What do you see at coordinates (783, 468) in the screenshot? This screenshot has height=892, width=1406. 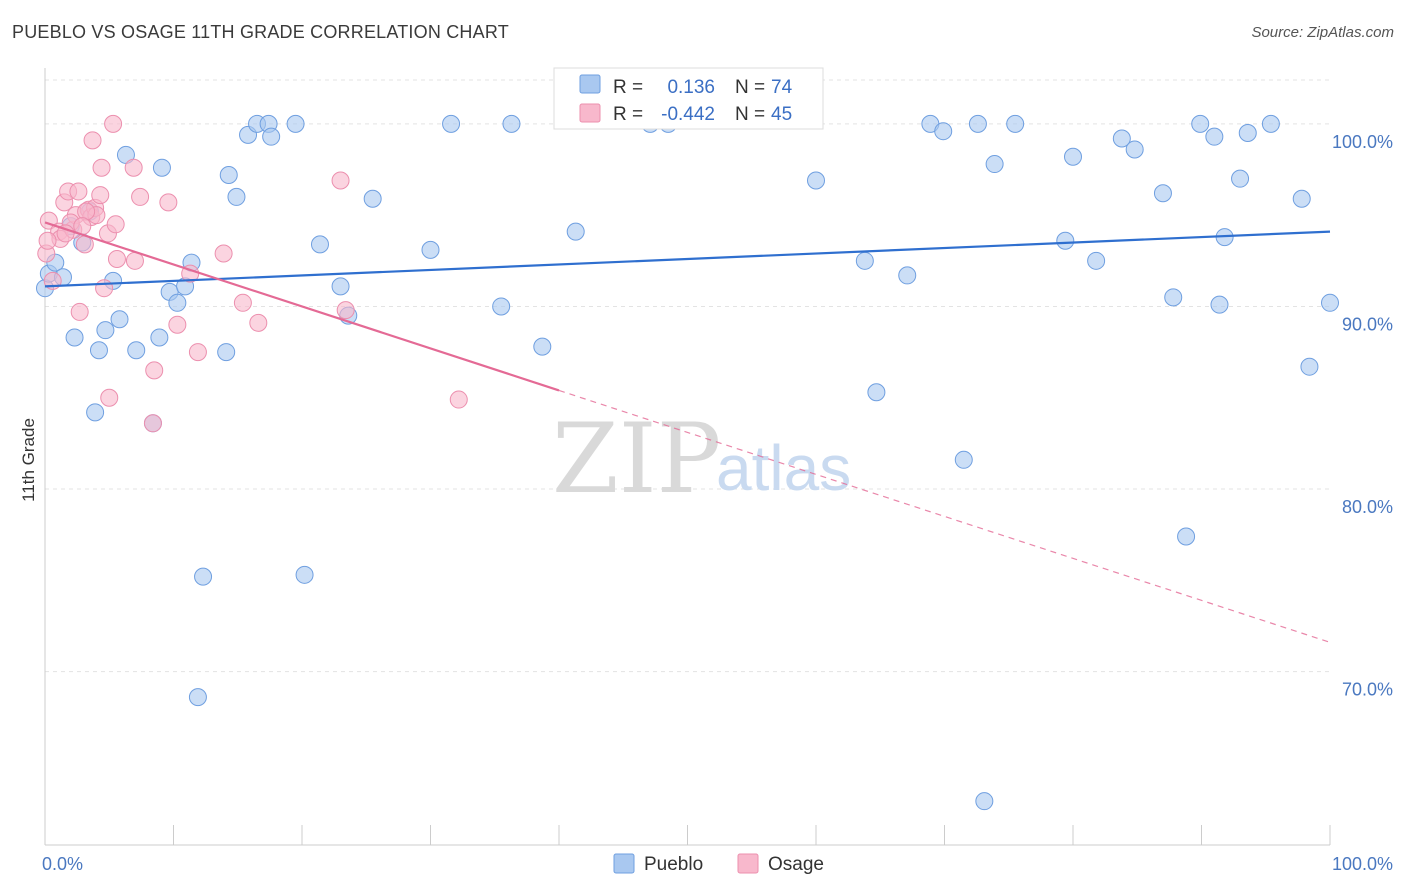 I see `watermark-atlas: atlas` at bounding box center [783, 468].